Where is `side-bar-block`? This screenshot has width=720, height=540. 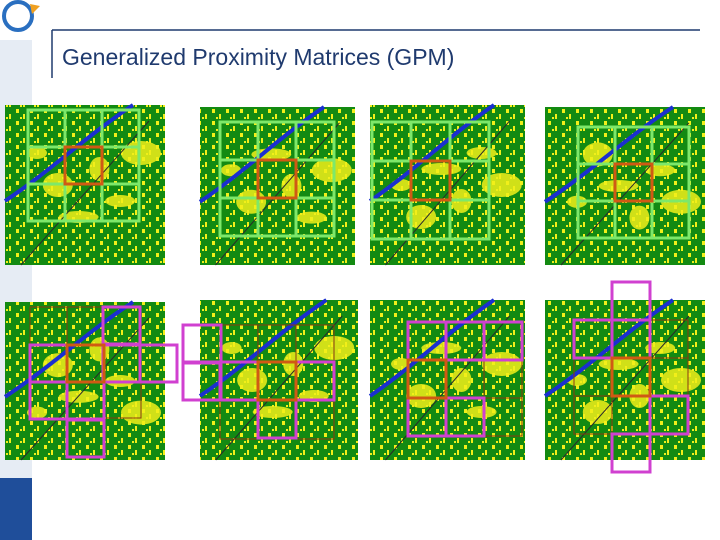 side-bar-block is located at coordinates (16, 509).